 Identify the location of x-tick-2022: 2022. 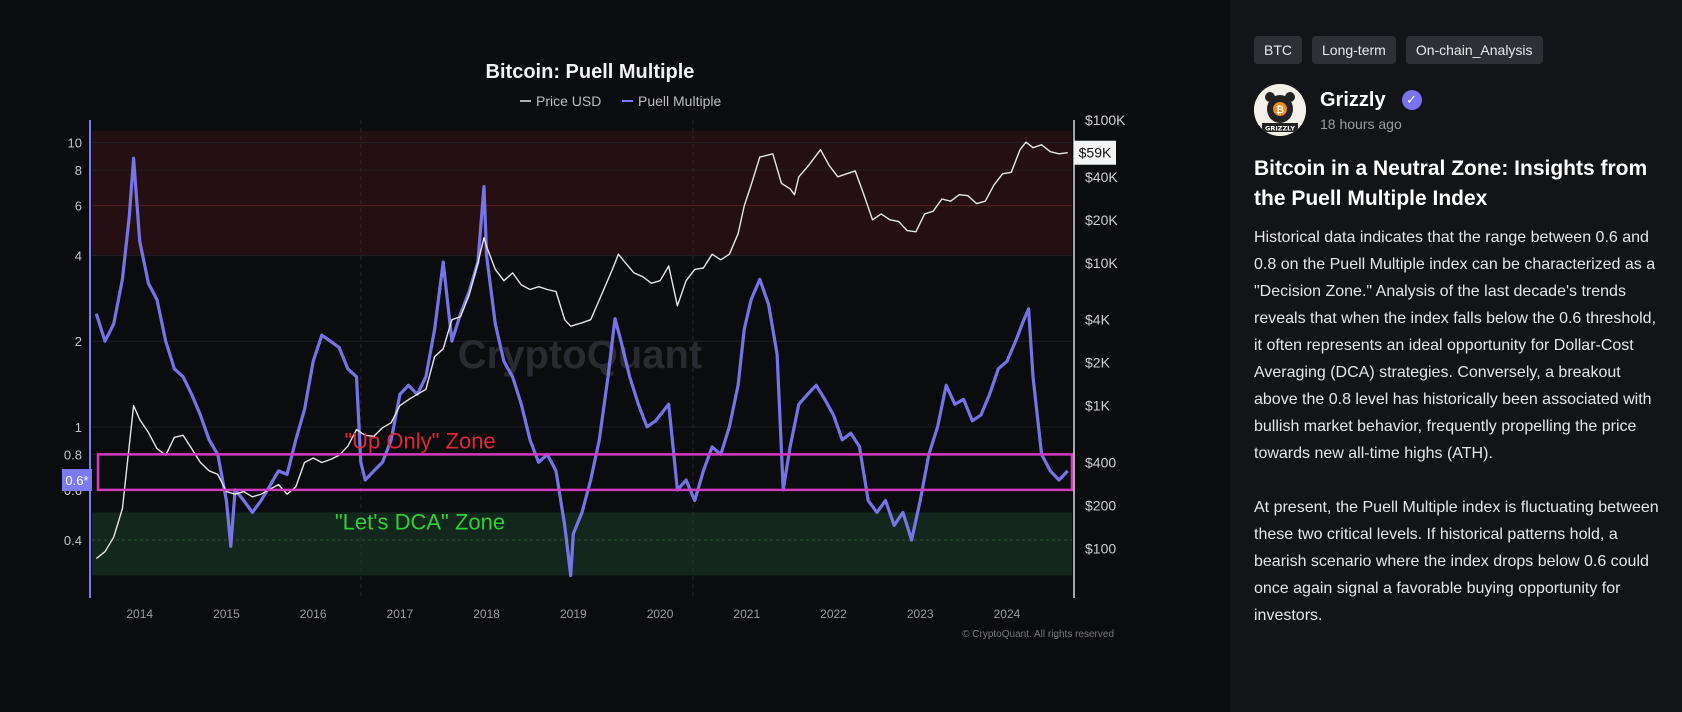
(833, 614).